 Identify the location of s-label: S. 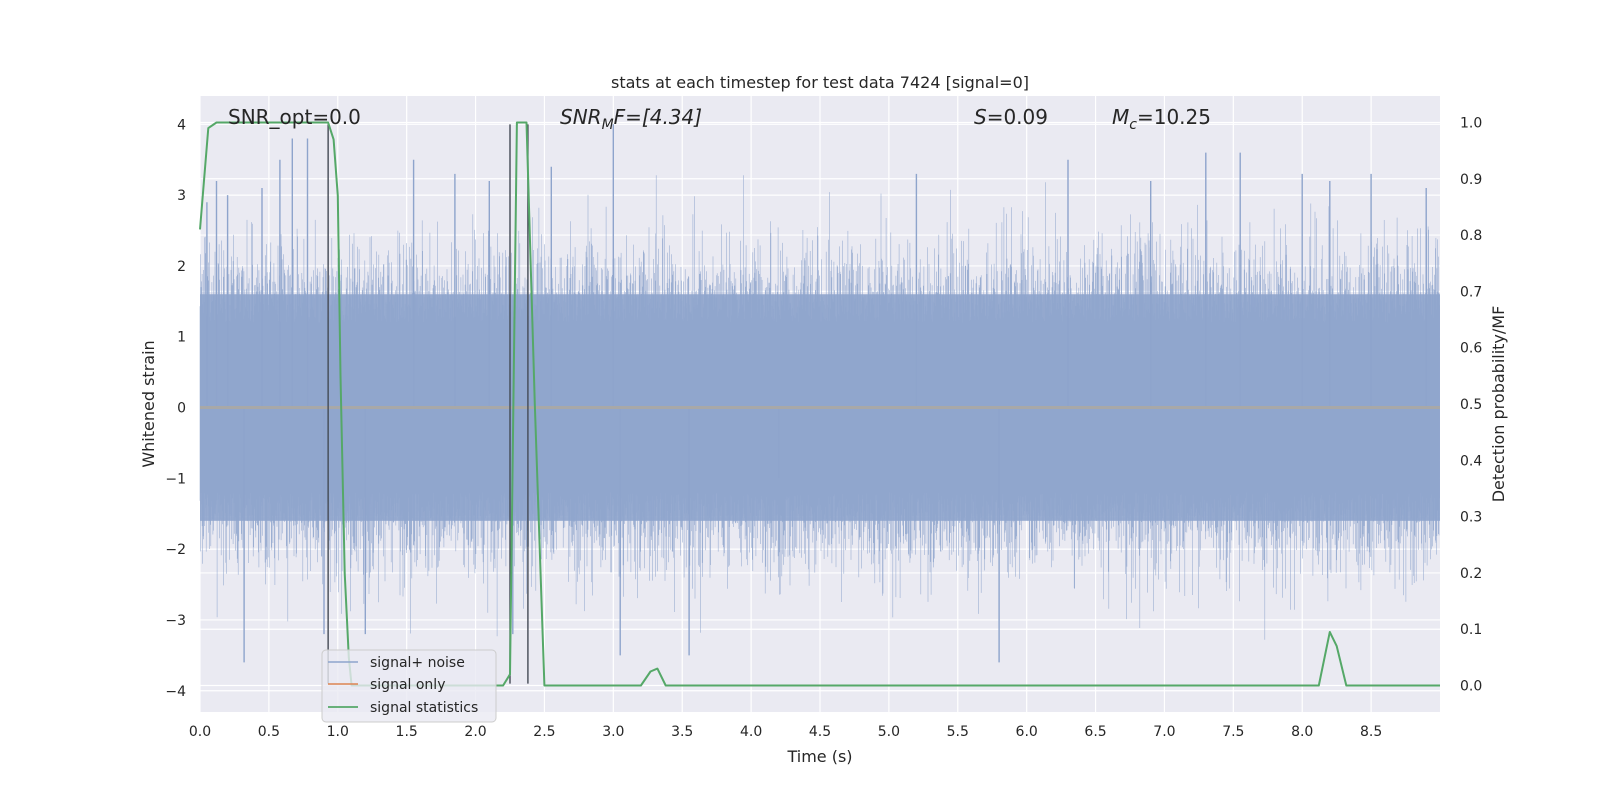
(980, 117).